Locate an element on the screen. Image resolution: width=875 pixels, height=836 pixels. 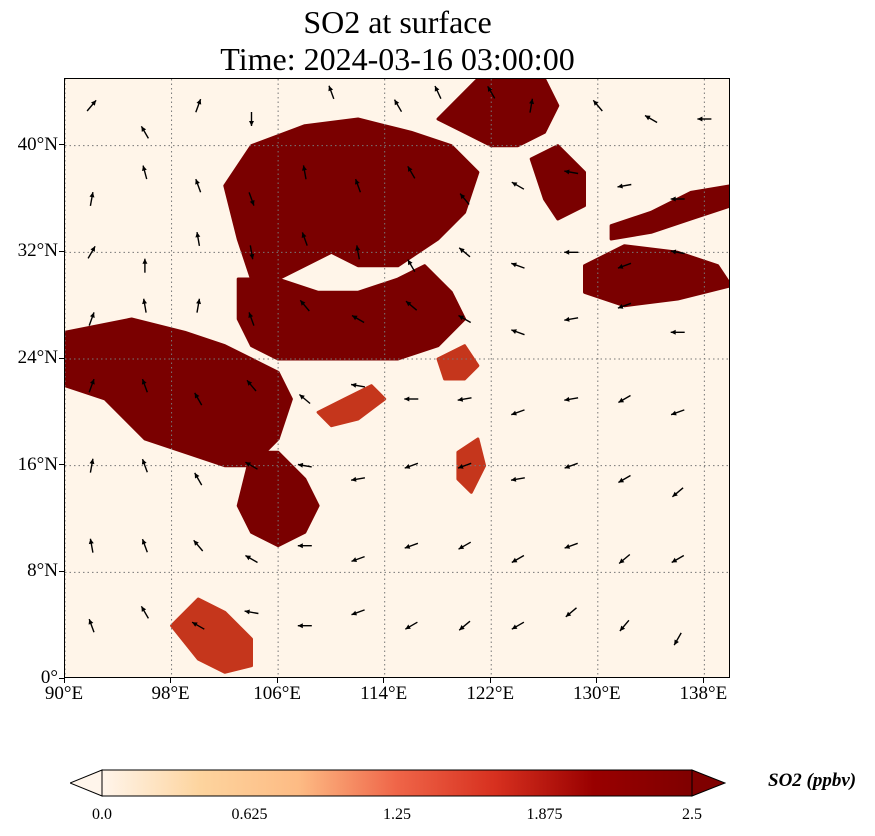
colorbar is located at coordinates (398, 783).